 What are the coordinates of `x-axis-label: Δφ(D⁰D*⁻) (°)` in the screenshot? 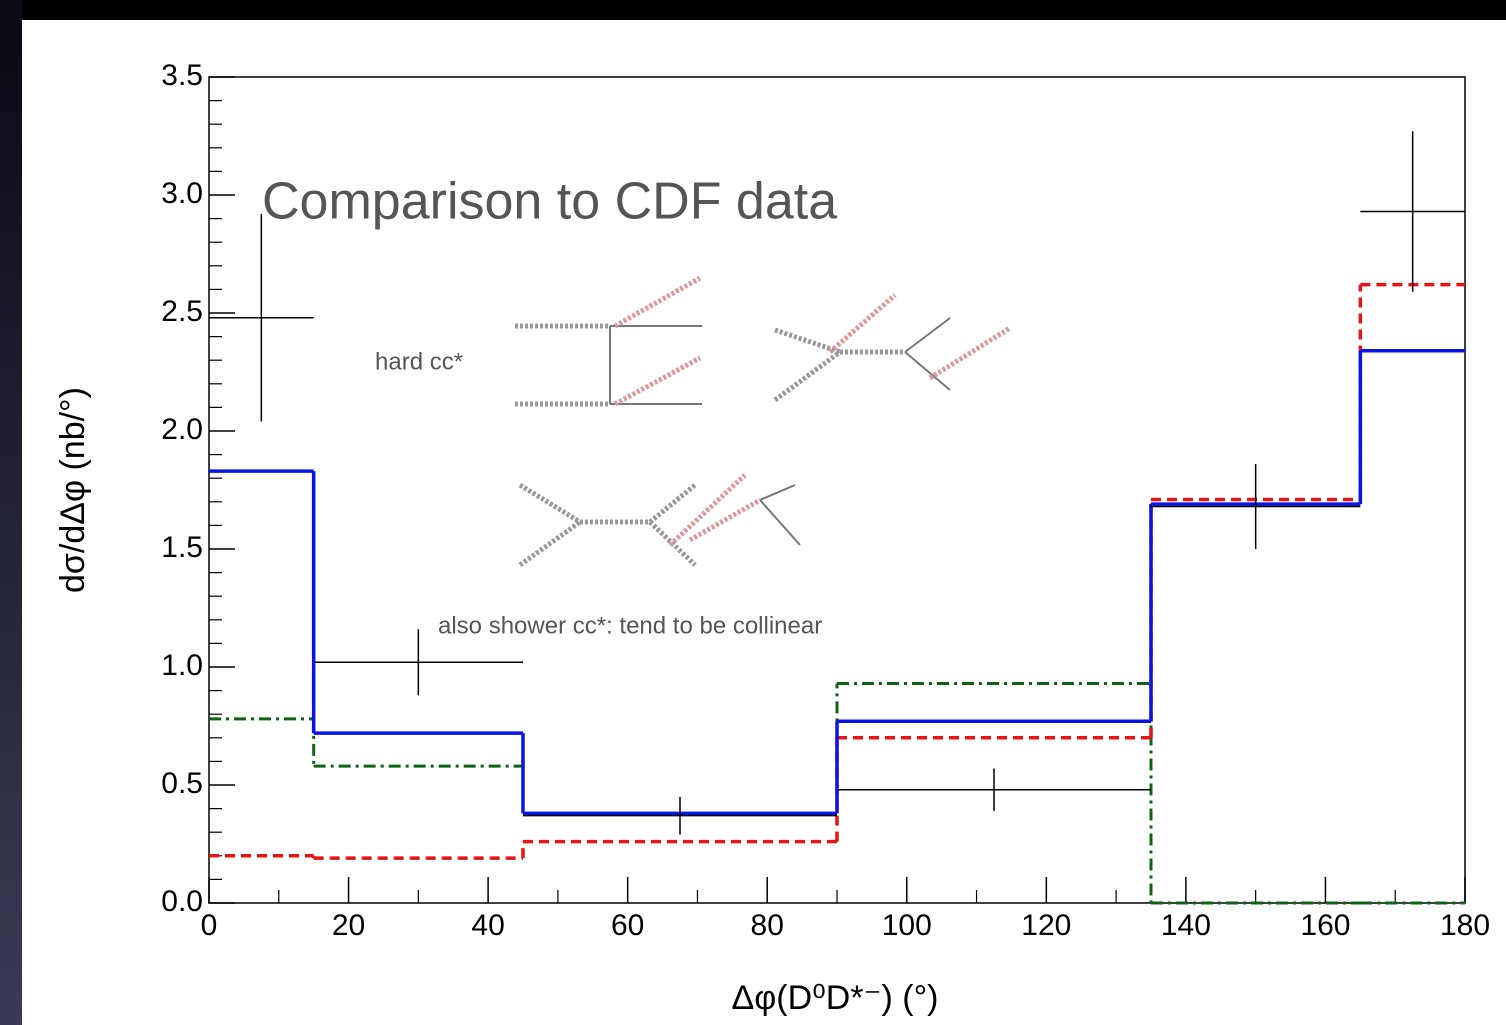 It's located at (834, 998).